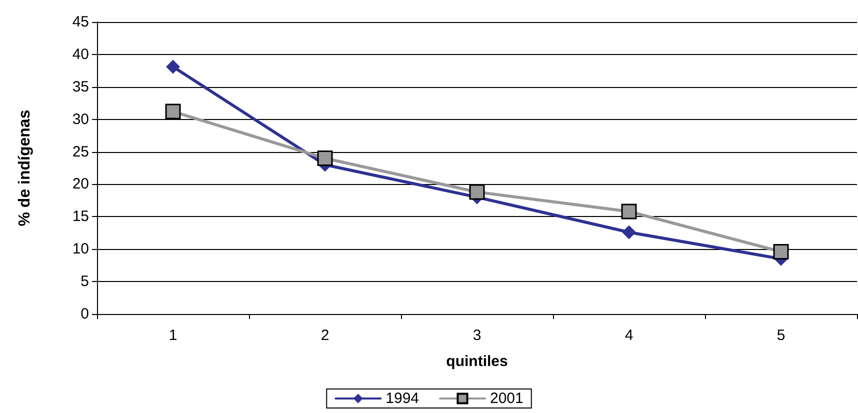  I want to click on x-axis-title: quintiles, so click(477, 361).